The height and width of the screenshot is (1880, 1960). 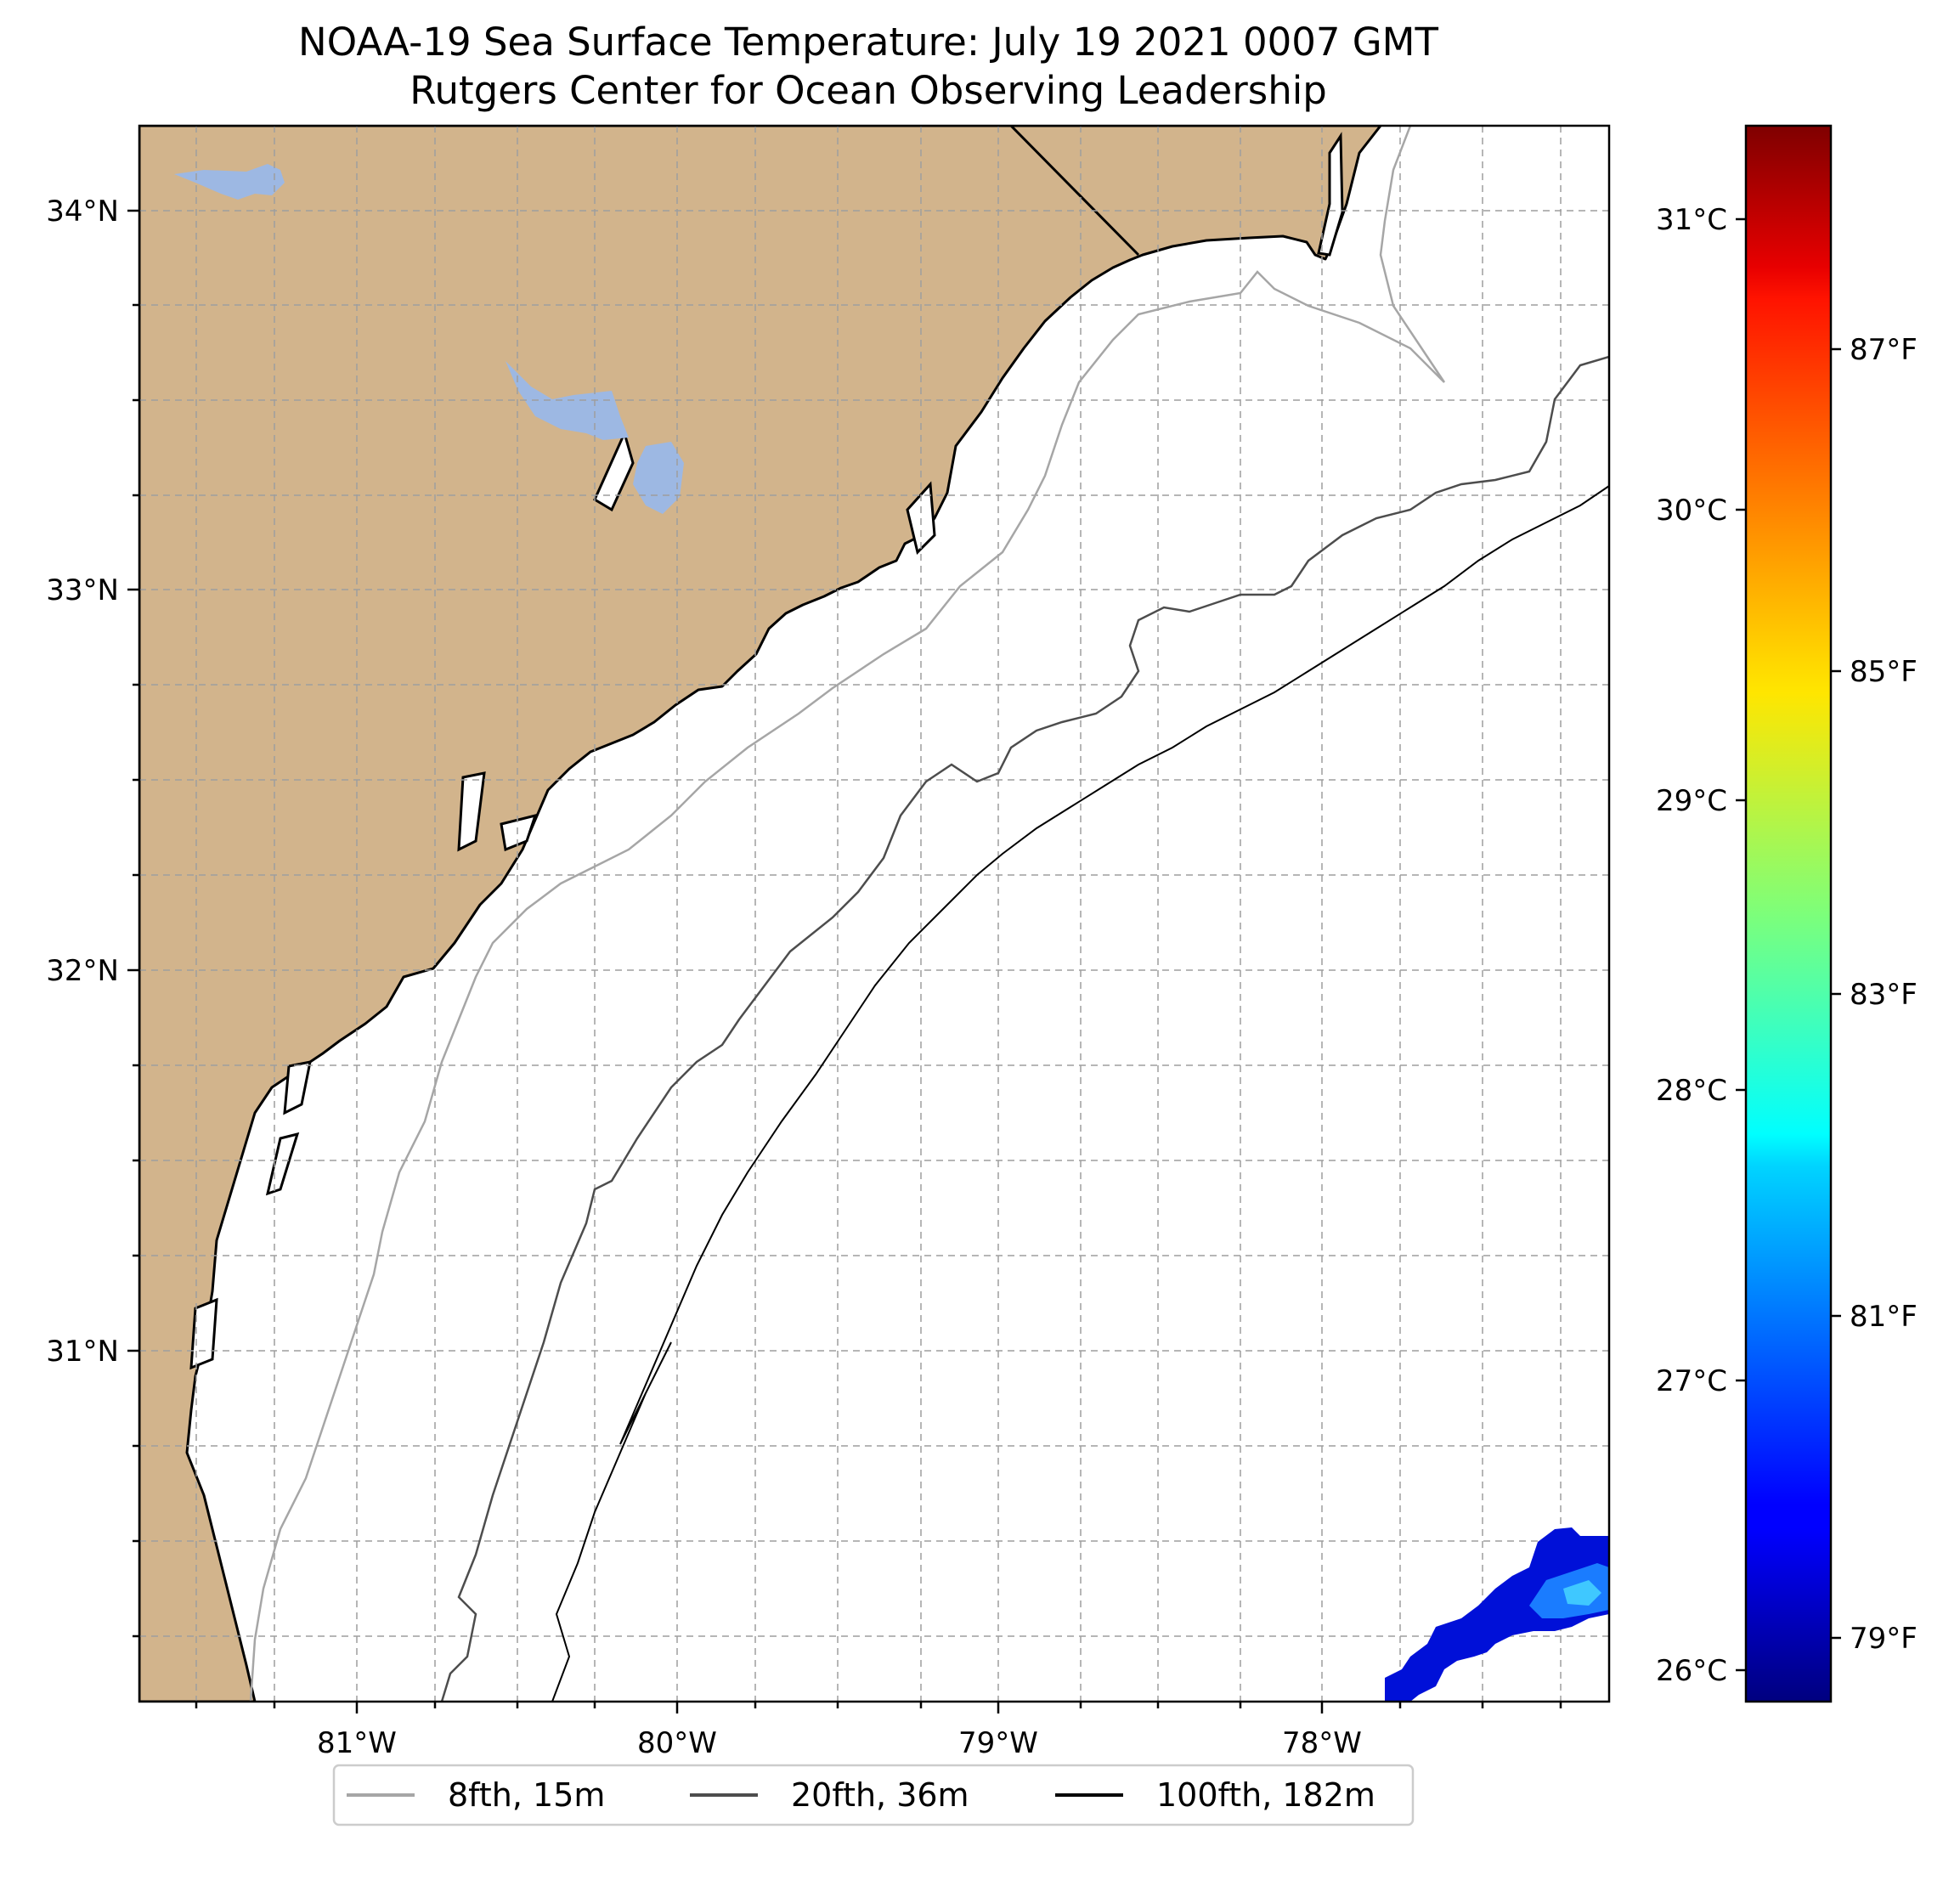 What do you see at coordinates (567, 401) in the screenshot?
I see `lake-marion` at bounding box center [567, 401].